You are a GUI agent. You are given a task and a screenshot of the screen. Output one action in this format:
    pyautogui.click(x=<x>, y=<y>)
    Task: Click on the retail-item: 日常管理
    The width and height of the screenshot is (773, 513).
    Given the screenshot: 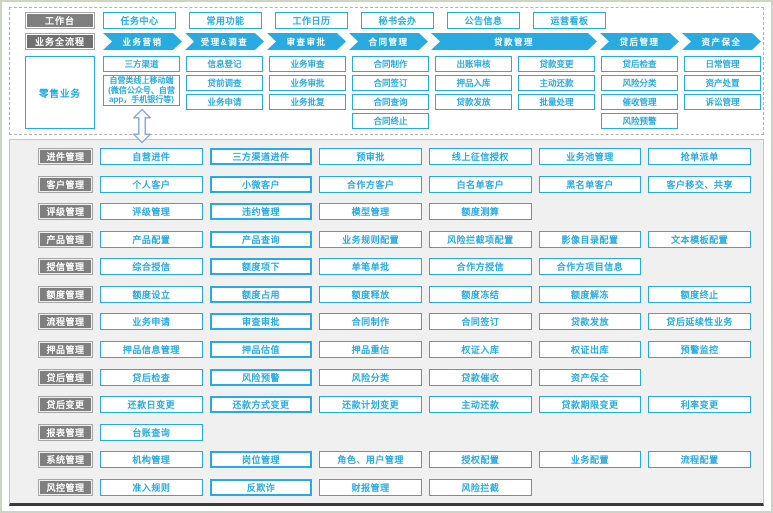 What is the action you would take?
    pyautogui.click(x=722, y=64)
    